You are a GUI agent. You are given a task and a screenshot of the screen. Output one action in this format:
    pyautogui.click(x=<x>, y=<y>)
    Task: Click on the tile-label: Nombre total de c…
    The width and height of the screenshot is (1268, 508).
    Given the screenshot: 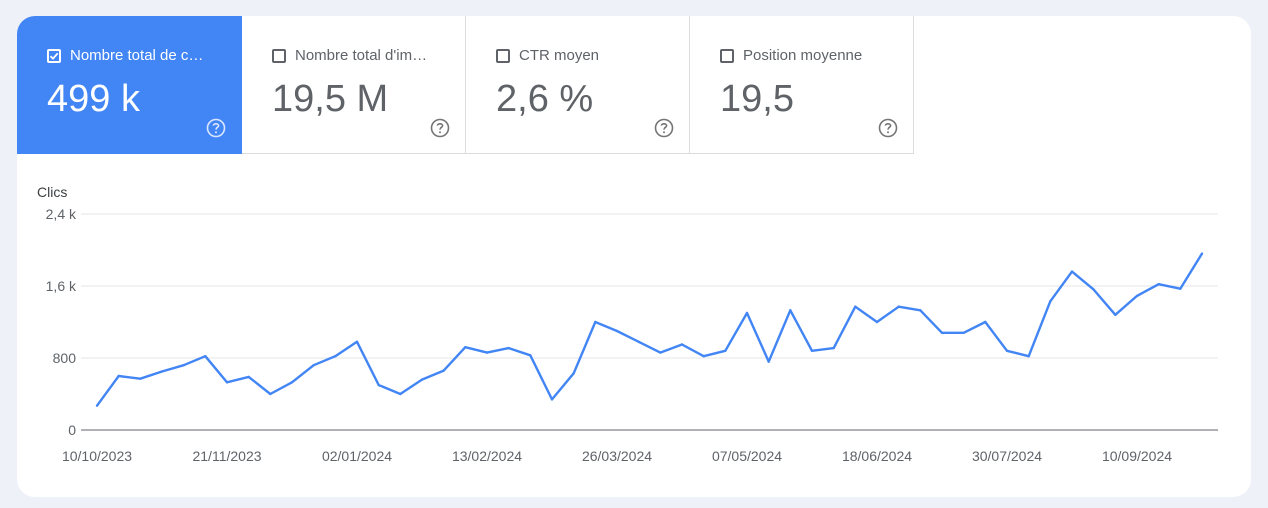 What is the action you would take?
    pyautogui.click(x=137, y=55)
    